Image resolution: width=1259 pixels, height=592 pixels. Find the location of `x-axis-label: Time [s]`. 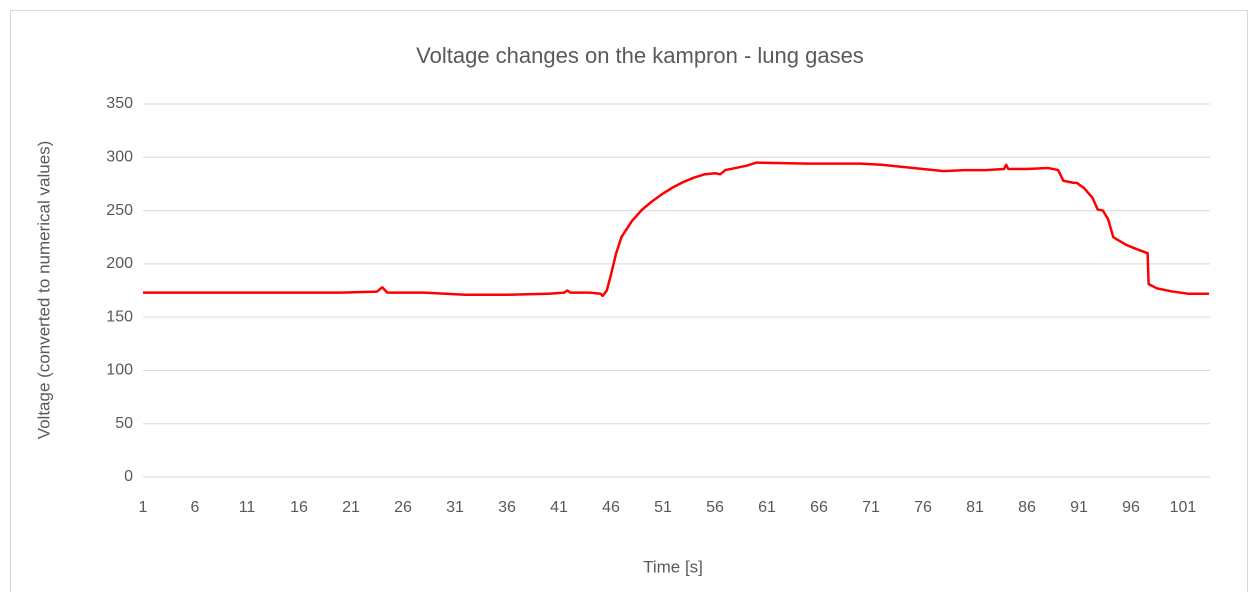

x-axis-label: Time [s] is located at coordinates (673, 566).